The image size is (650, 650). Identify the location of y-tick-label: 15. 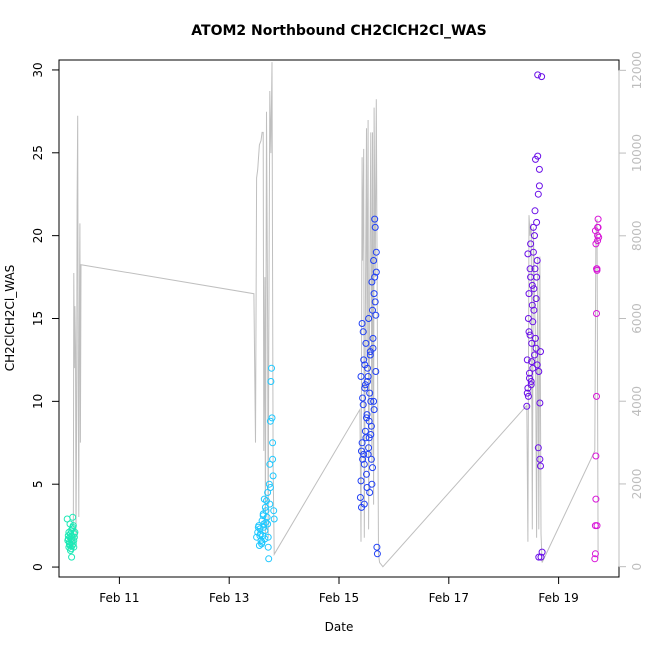
(38, 318).